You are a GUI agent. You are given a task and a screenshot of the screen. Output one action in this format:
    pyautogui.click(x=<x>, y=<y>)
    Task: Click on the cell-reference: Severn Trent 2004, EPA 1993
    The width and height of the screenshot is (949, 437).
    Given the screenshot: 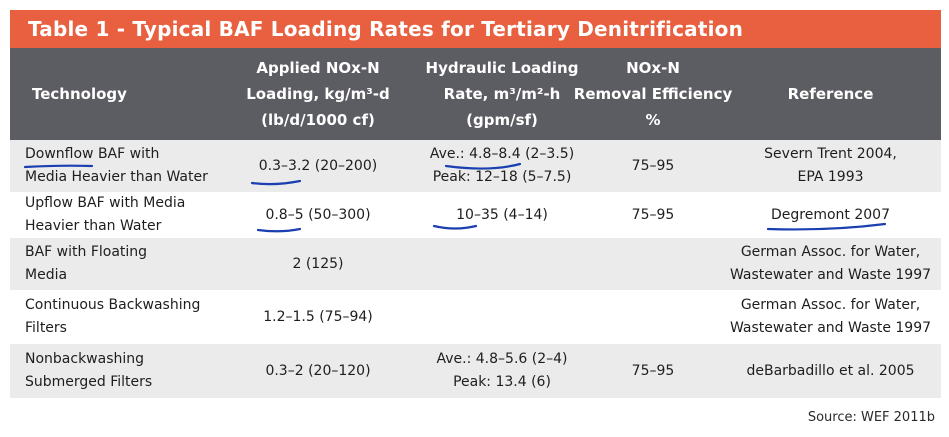 What is the action you would take?
    pyautogui.click(x=830, y=166)
    